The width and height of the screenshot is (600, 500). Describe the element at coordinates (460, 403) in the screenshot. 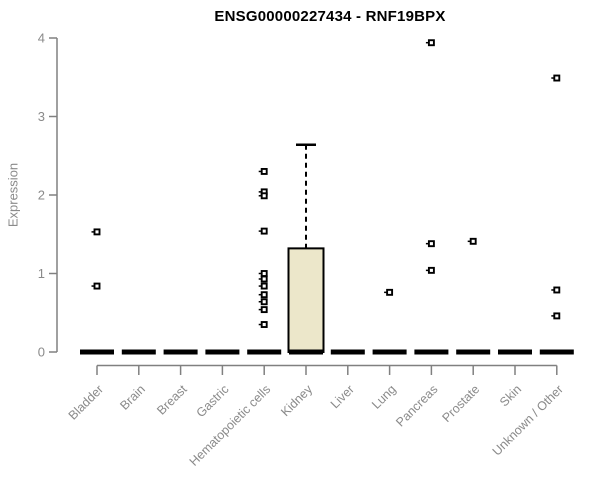

I see `x-category-label: Prostate` at that location.